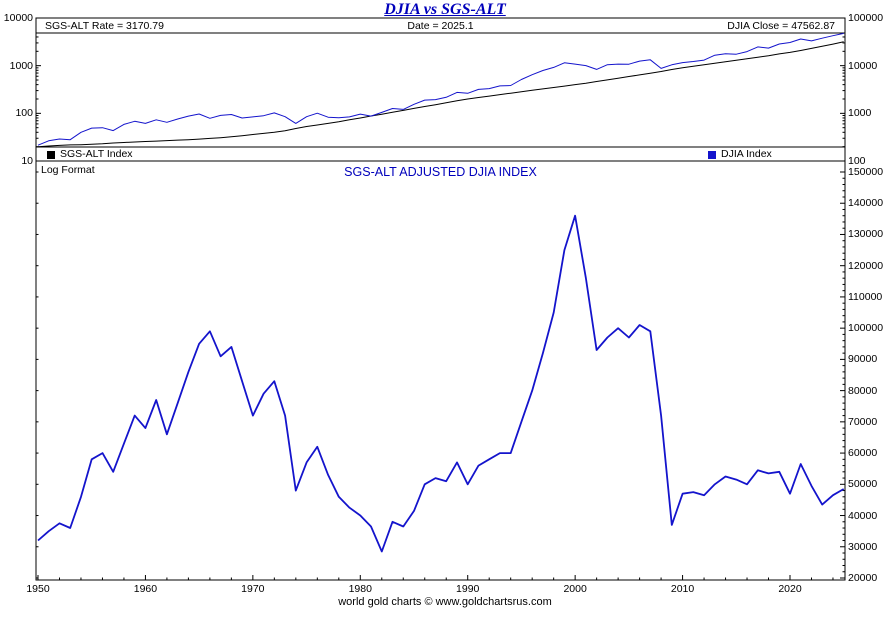  What do you see at coordinates (866, 234) in the screenshot?
I see `bottom-right-axis-label: 130000` at bounding box center [866, 234].